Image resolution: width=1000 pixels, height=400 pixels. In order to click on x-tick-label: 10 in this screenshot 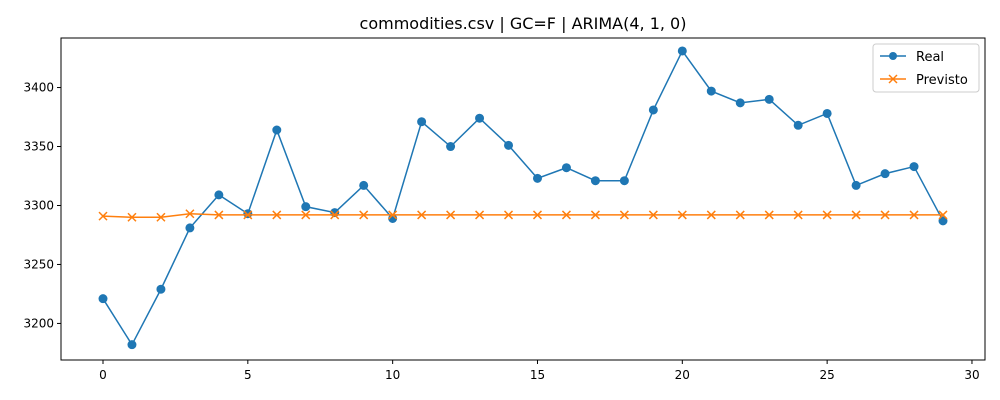, I will do `click(392, 375)`.